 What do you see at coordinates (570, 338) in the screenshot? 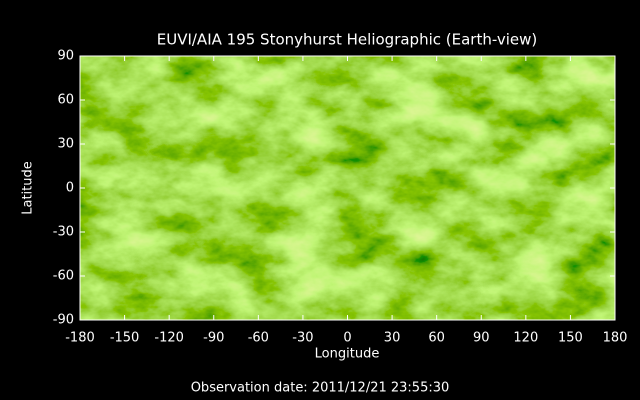
I see `x-tick-label: 150` at bounding box center [570, 338].